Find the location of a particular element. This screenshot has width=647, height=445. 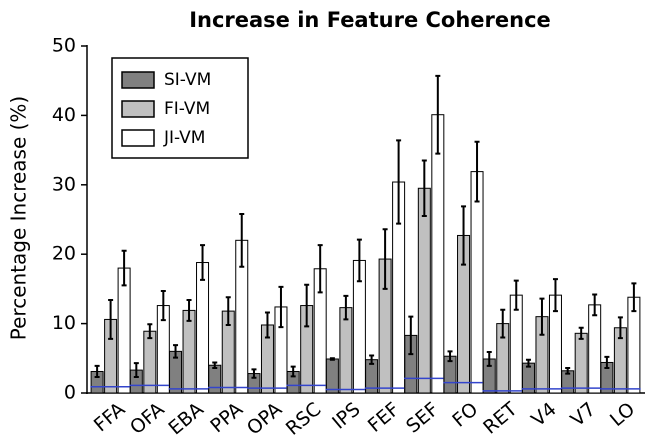

y-axis-label: Percentage Increase (%) is located at coordinates (19, 218).